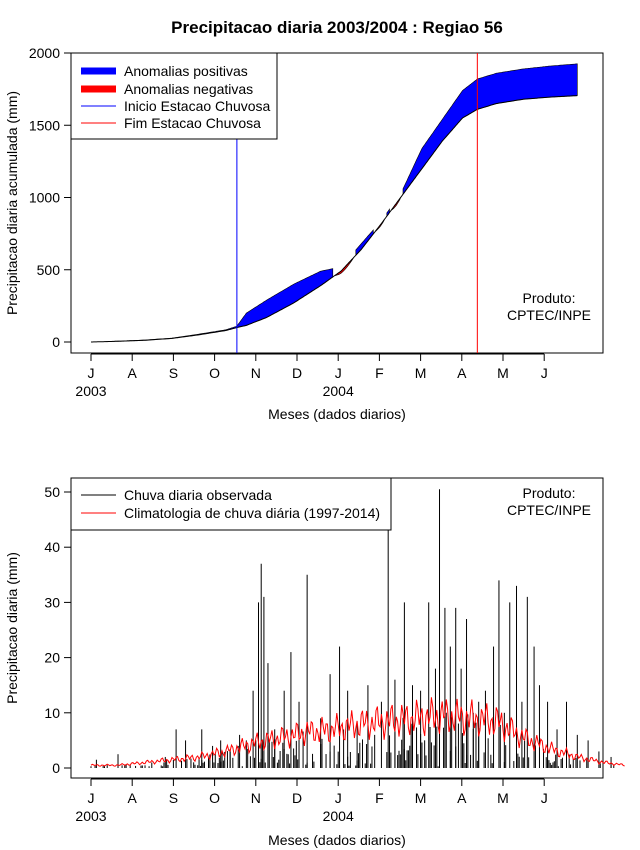  I want to click on y-tick-label: 1500, so click(44, 125).